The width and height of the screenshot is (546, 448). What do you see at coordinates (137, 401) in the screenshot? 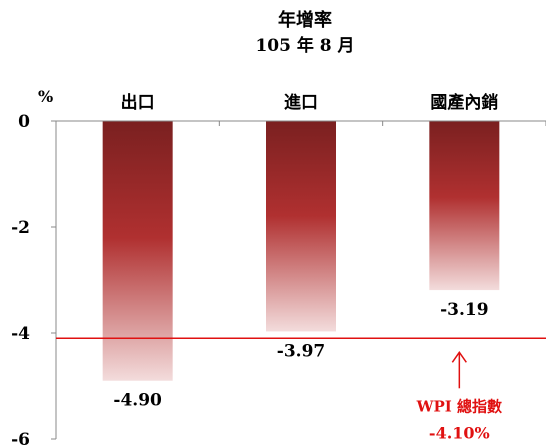
I see `value-label-1: -4.90` at bounding box center [137, 401].